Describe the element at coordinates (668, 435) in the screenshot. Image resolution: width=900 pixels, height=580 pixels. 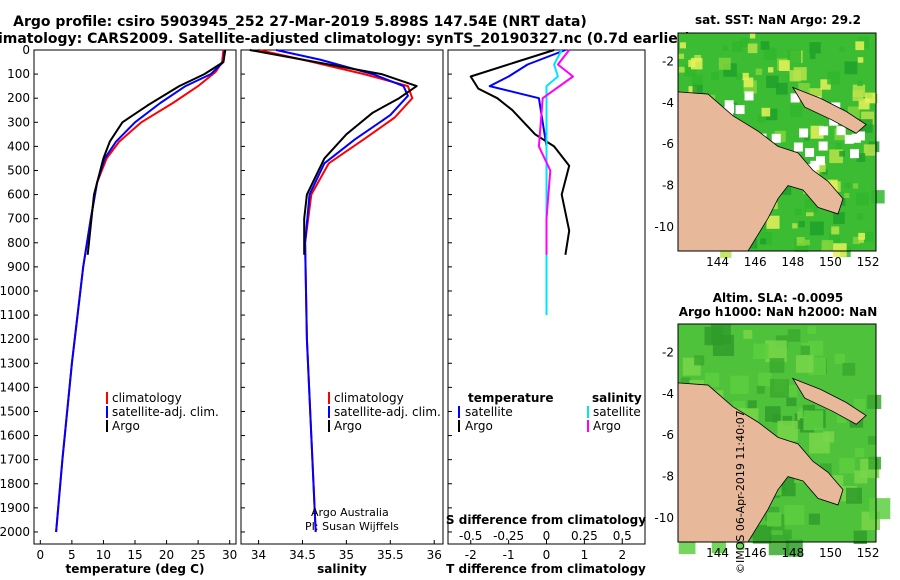
I see `map-y-tick-label: -6` at that location.